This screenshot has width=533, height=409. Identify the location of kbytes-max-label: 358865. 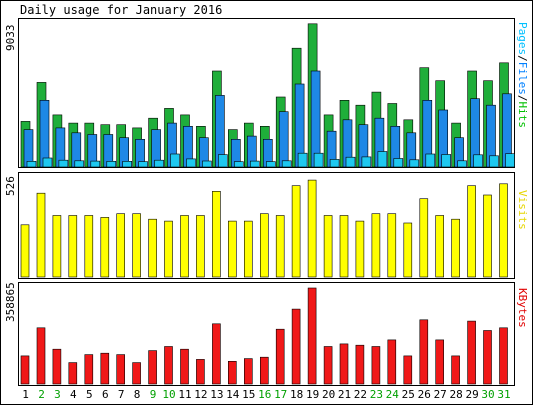
(10, 302).